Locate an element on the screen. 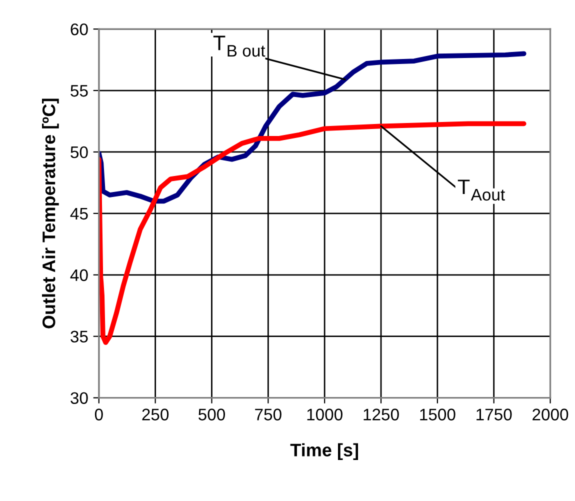  y-tick-label: 30 is located at coordinates (79, 398).